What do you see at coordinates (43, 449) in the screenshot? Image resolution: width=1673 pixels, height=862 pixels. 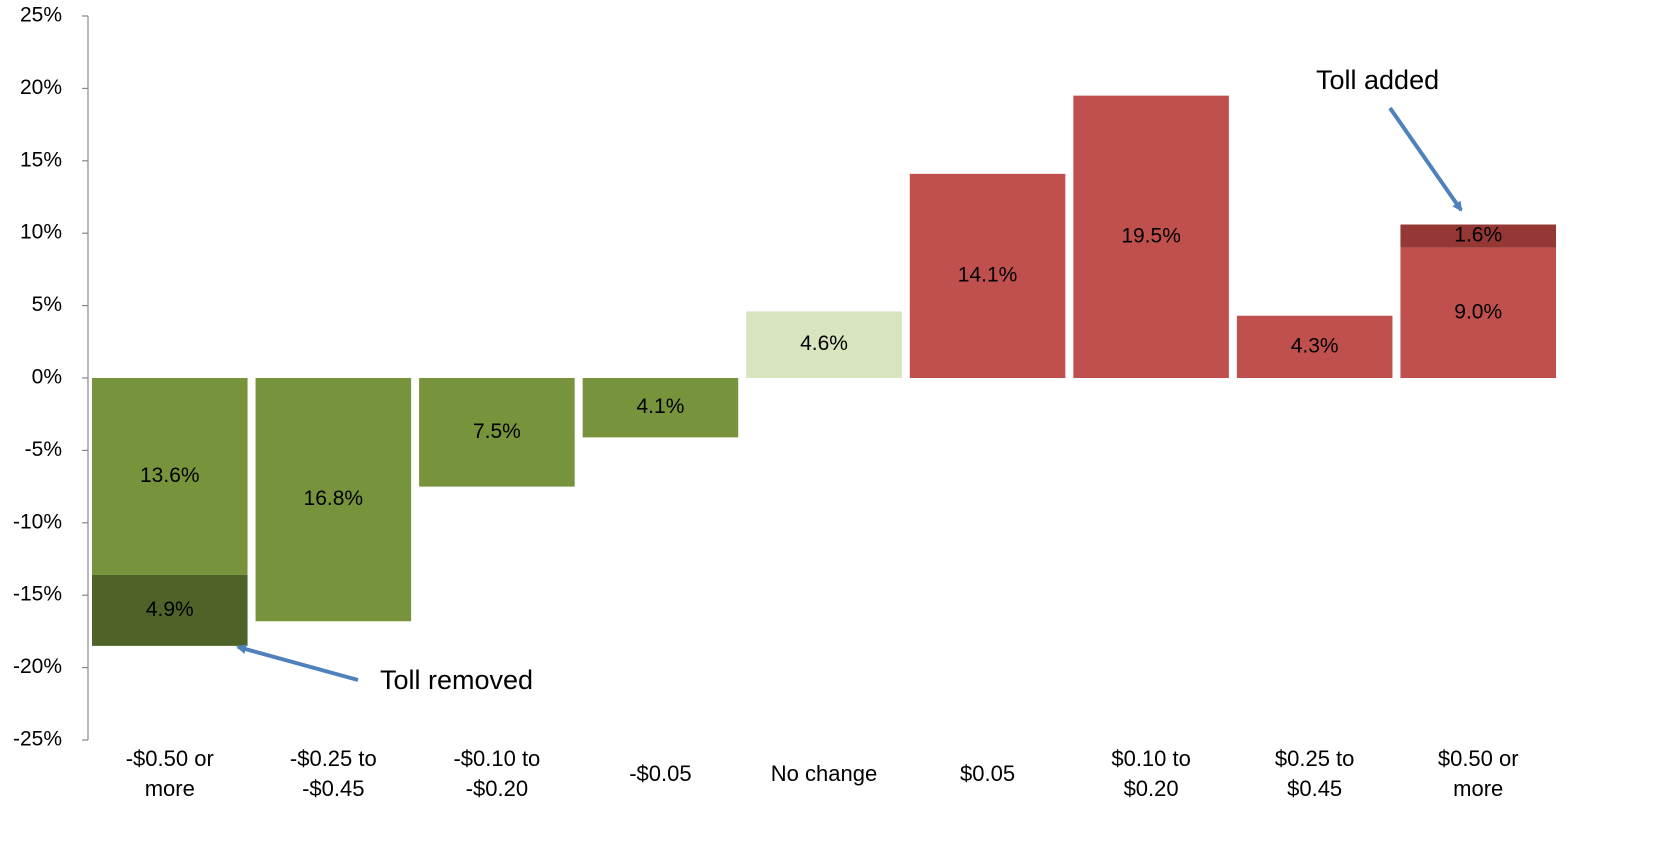 I see `y-tick-label: -5%` at bounding box center [43, 449].